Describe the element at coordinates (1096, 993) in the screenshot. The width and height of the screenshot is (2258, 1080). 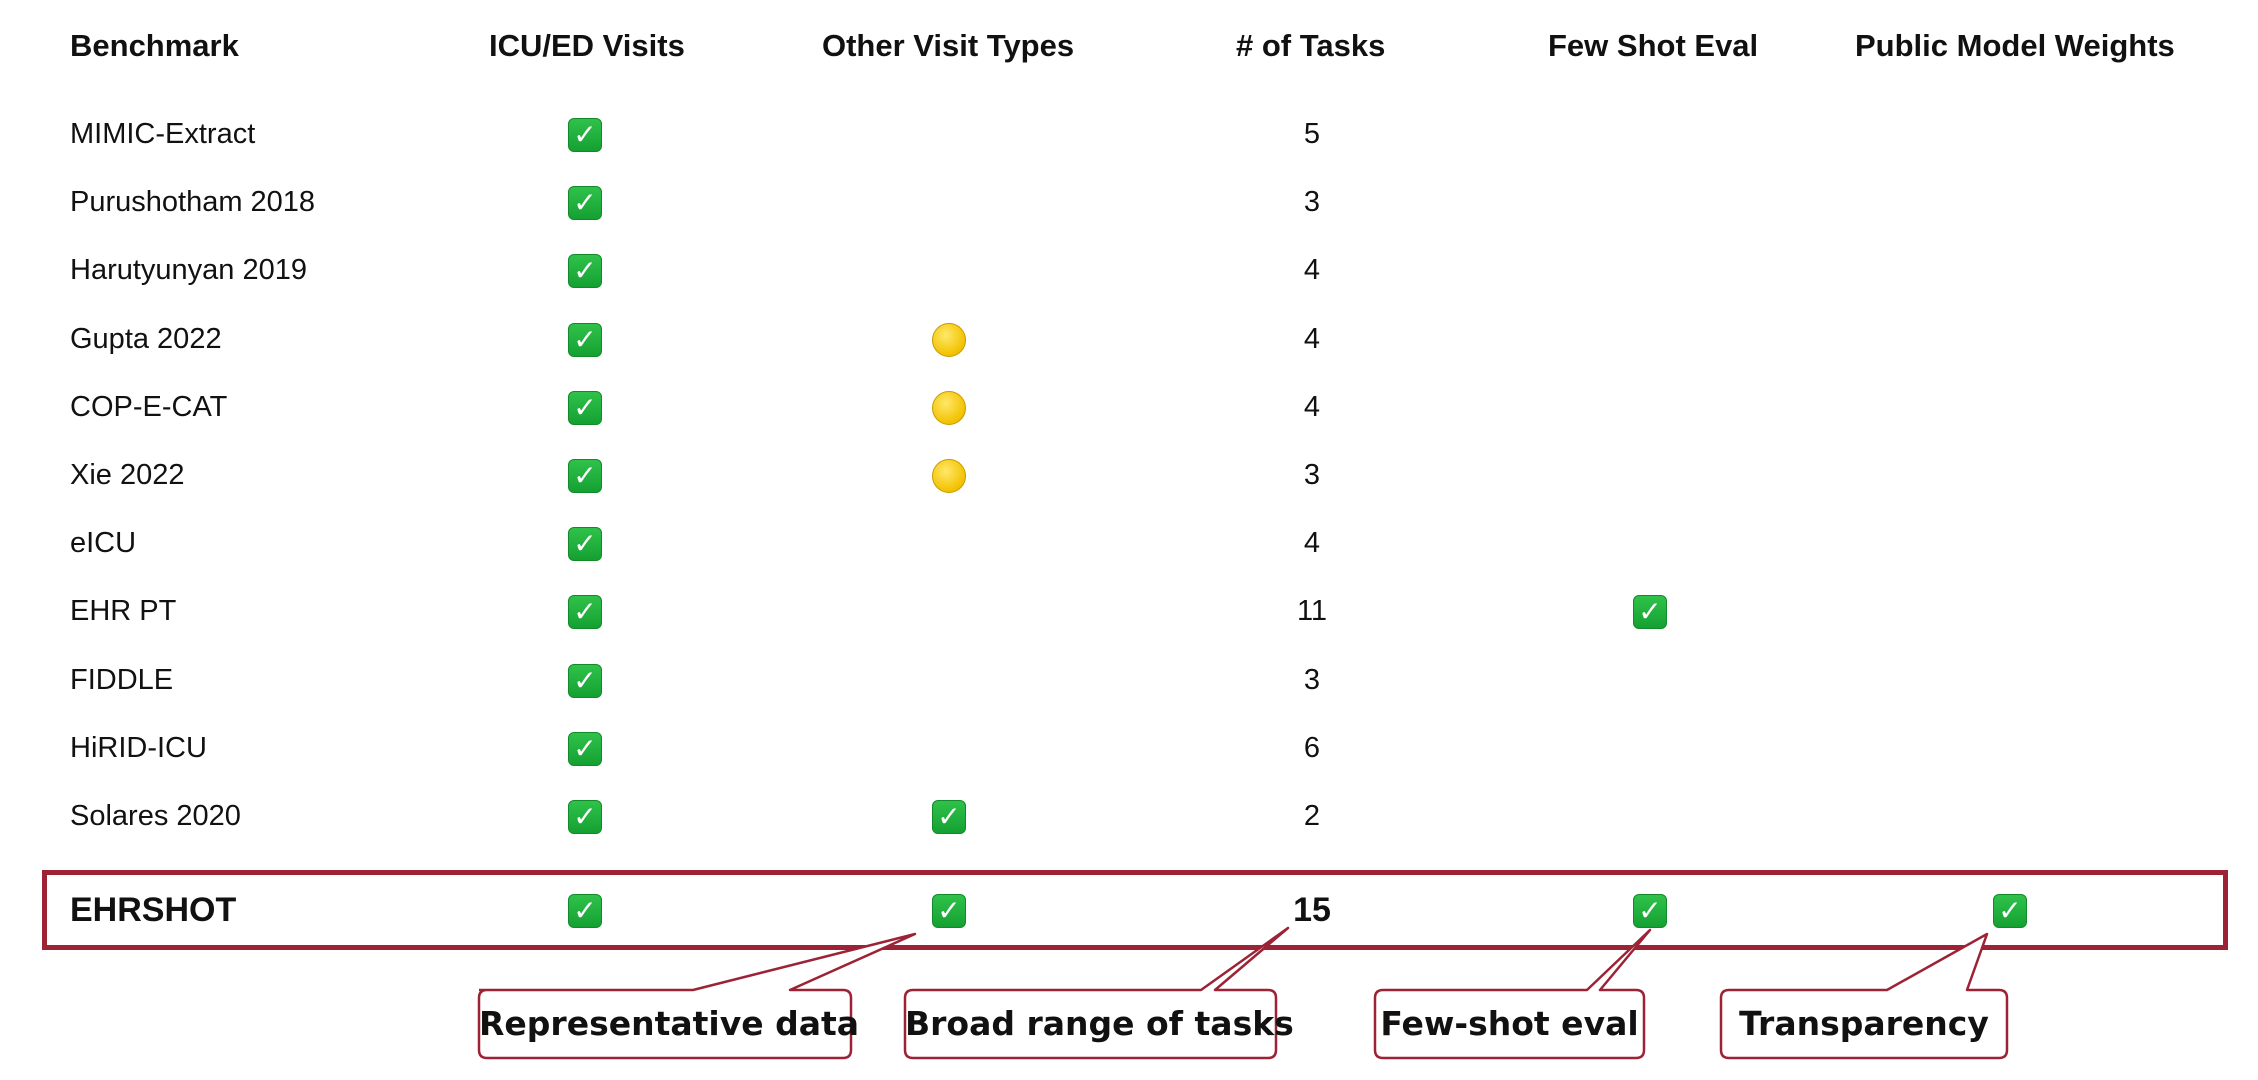
I see `callout-bubble-broad-range` at that location.